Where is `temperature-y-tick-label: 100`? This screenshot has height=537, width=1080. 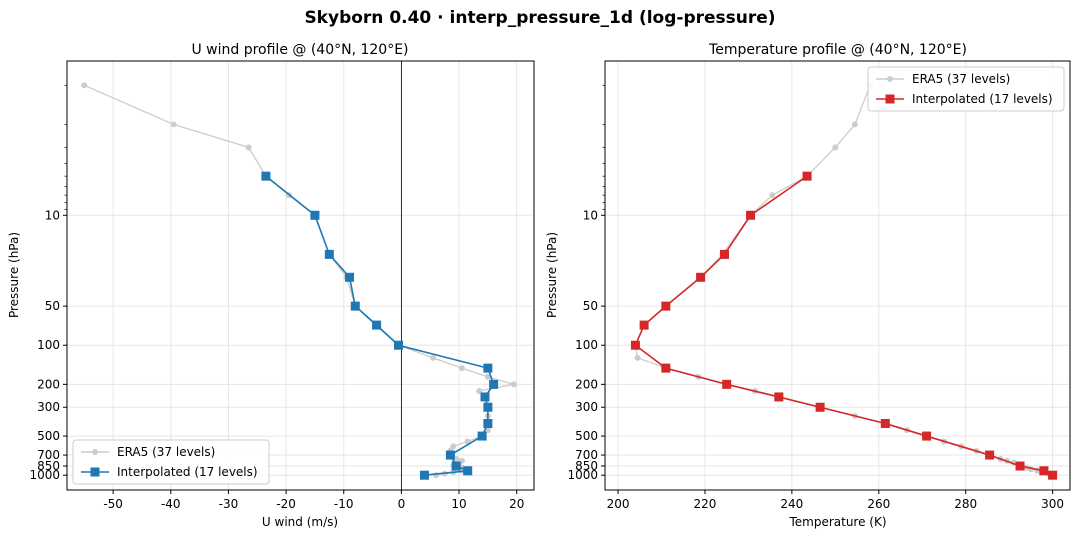 temperature-y-tick-label: 100 is located at coordinates (586, 345).